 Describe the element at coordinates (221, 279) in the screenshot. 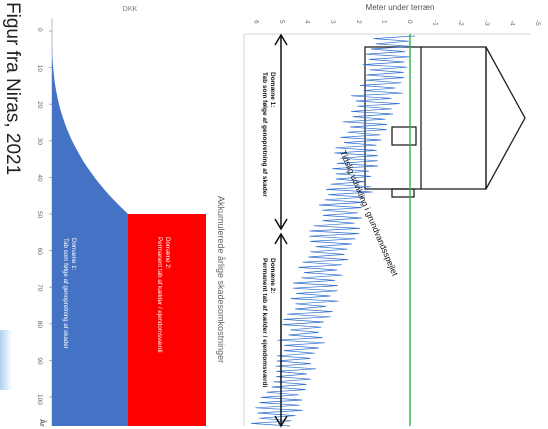

I see `accumulated-cost-label: Akkumulerede årlige skadesomkostninger` at that location.